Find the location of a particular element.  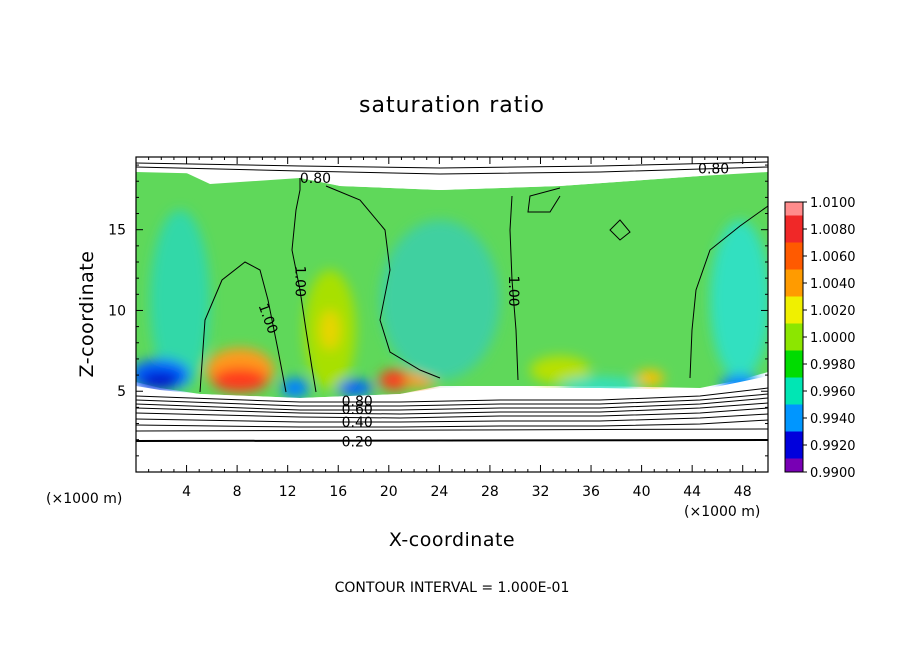

x-tick-label: 28 is located at coordinates (490, 492).